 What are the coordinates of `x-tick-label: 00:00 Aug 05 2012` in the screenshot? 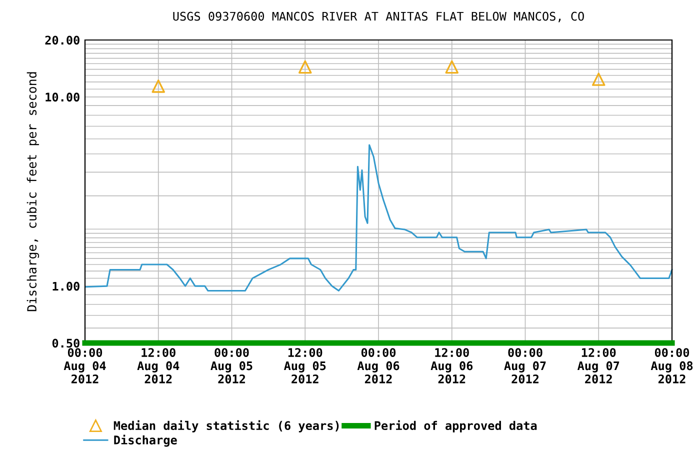 It's located at (231, 366).